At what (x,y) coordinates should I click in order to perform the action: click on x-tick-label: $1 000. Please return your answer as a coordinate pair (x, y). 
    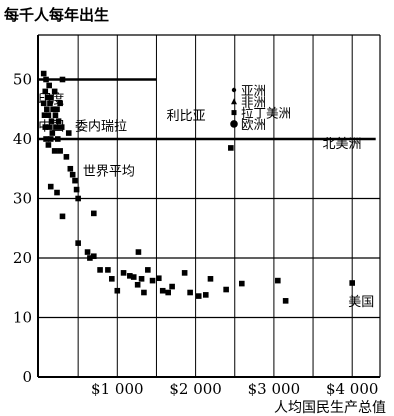
    Looking at the image, I should click on (117, 389).